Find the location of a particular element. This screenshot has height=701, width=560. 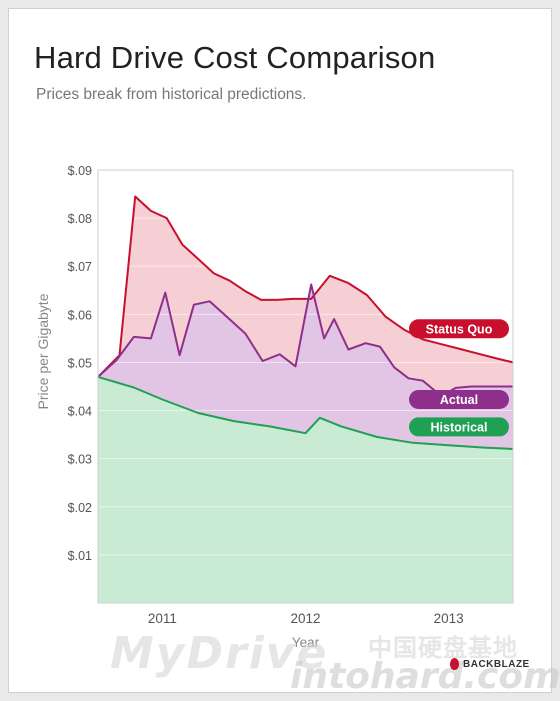

x-axis-label: Year is located at coordinates (306, 642).